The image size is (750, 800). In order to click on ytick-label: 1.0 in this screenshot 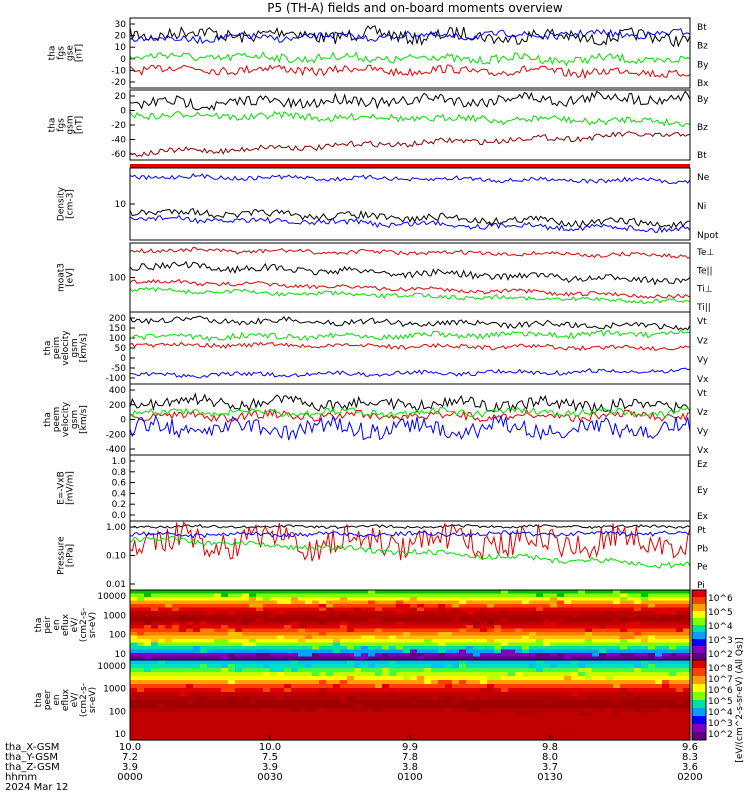, I will do `click(119, 462)`.